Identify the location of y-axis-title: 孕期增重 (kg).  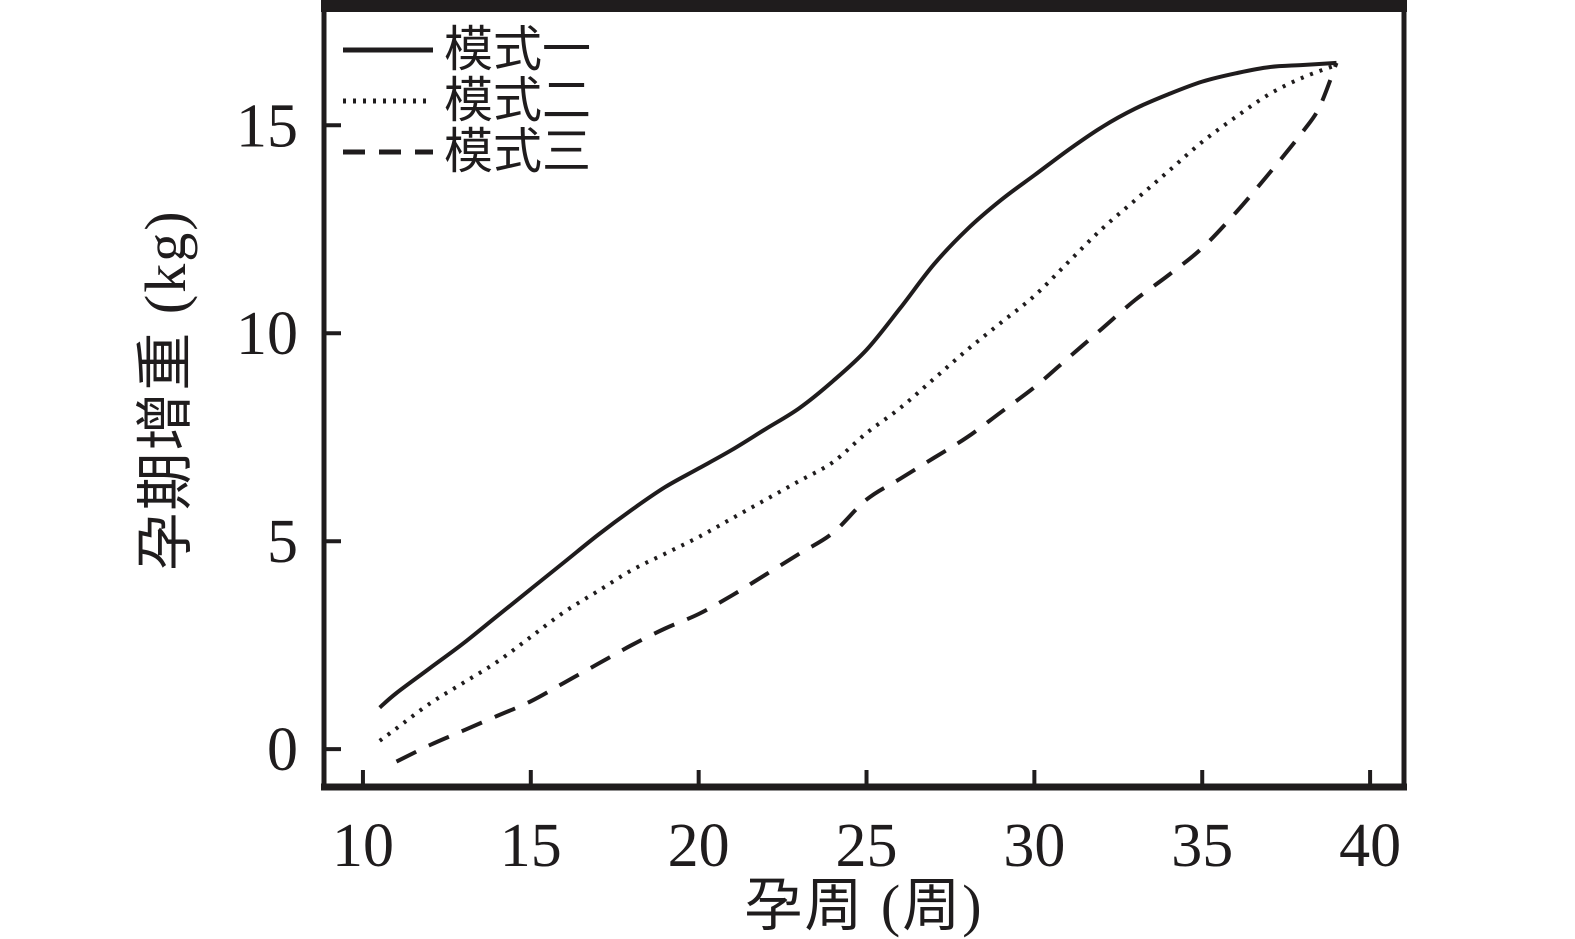
(165, 390).